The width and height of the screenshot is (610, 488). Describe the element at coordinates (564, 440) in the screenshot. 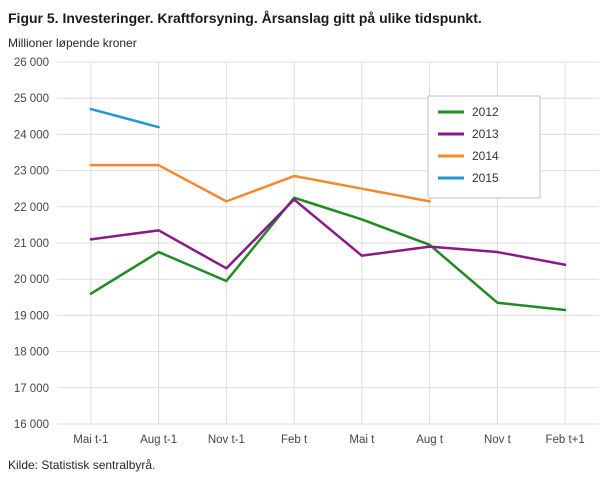

I see `x-tick-label: Feb t+1` at that location.